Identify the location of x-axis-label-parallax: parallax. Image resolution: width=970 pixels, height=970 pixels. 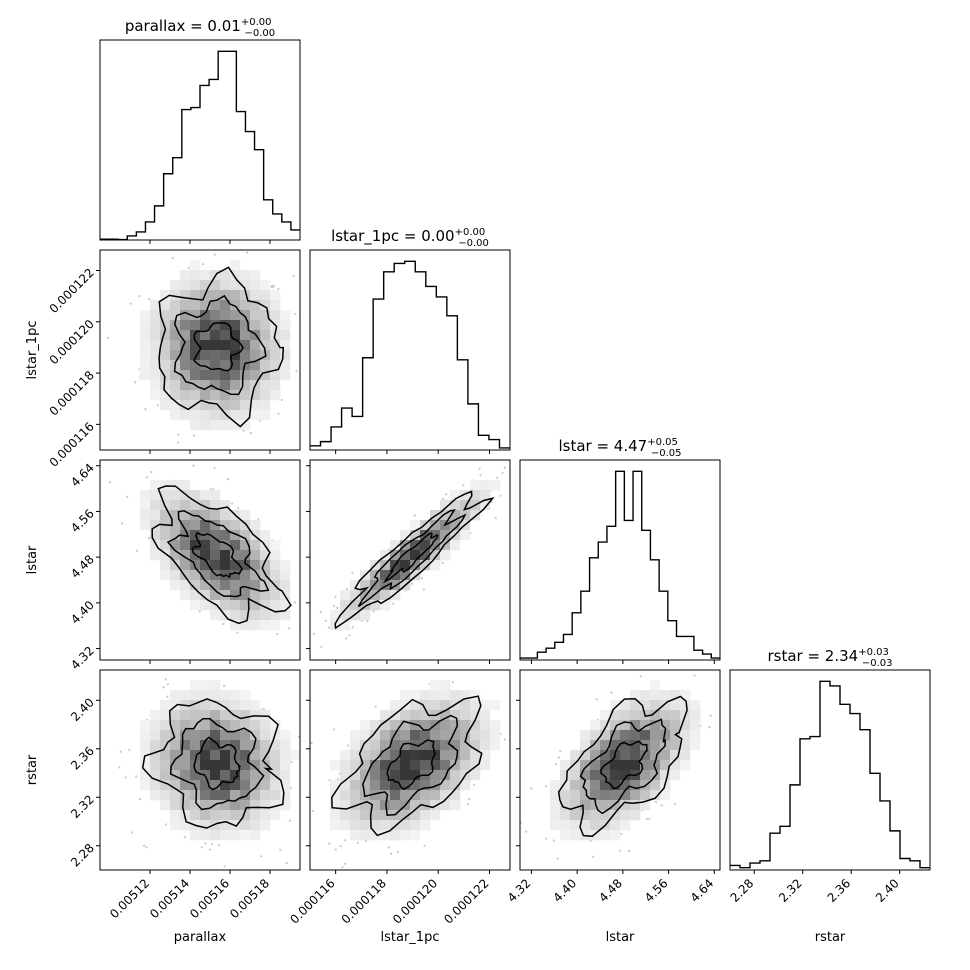
(200, 937).